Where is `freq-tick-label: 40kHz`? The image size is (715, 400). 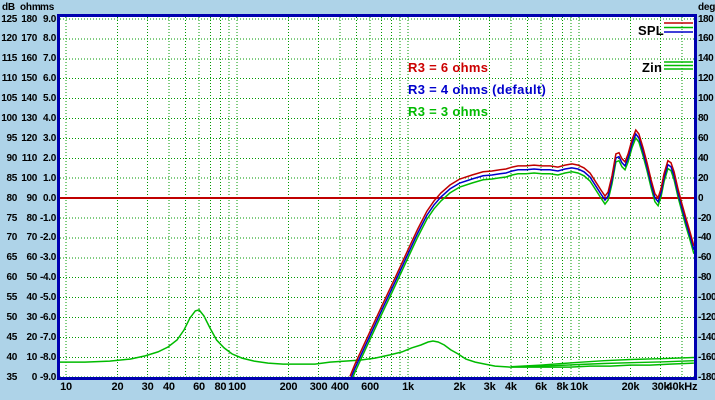 freq-tick-label: 40kHz is located at coordinates (682, 387).